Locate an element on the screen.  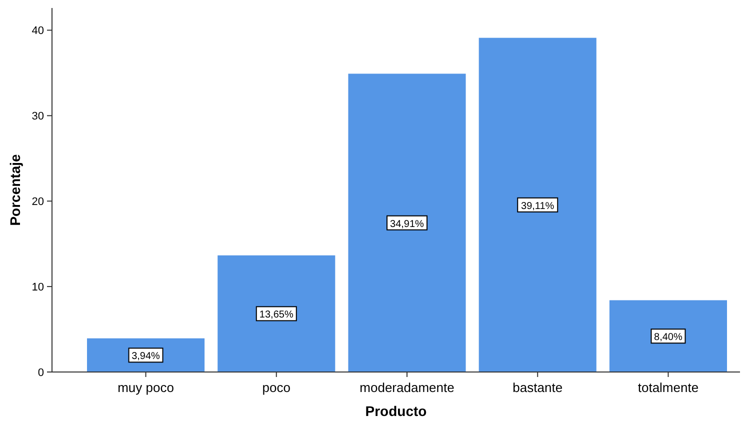
y-tick-label: 30 is located at coordinates (38, 116).